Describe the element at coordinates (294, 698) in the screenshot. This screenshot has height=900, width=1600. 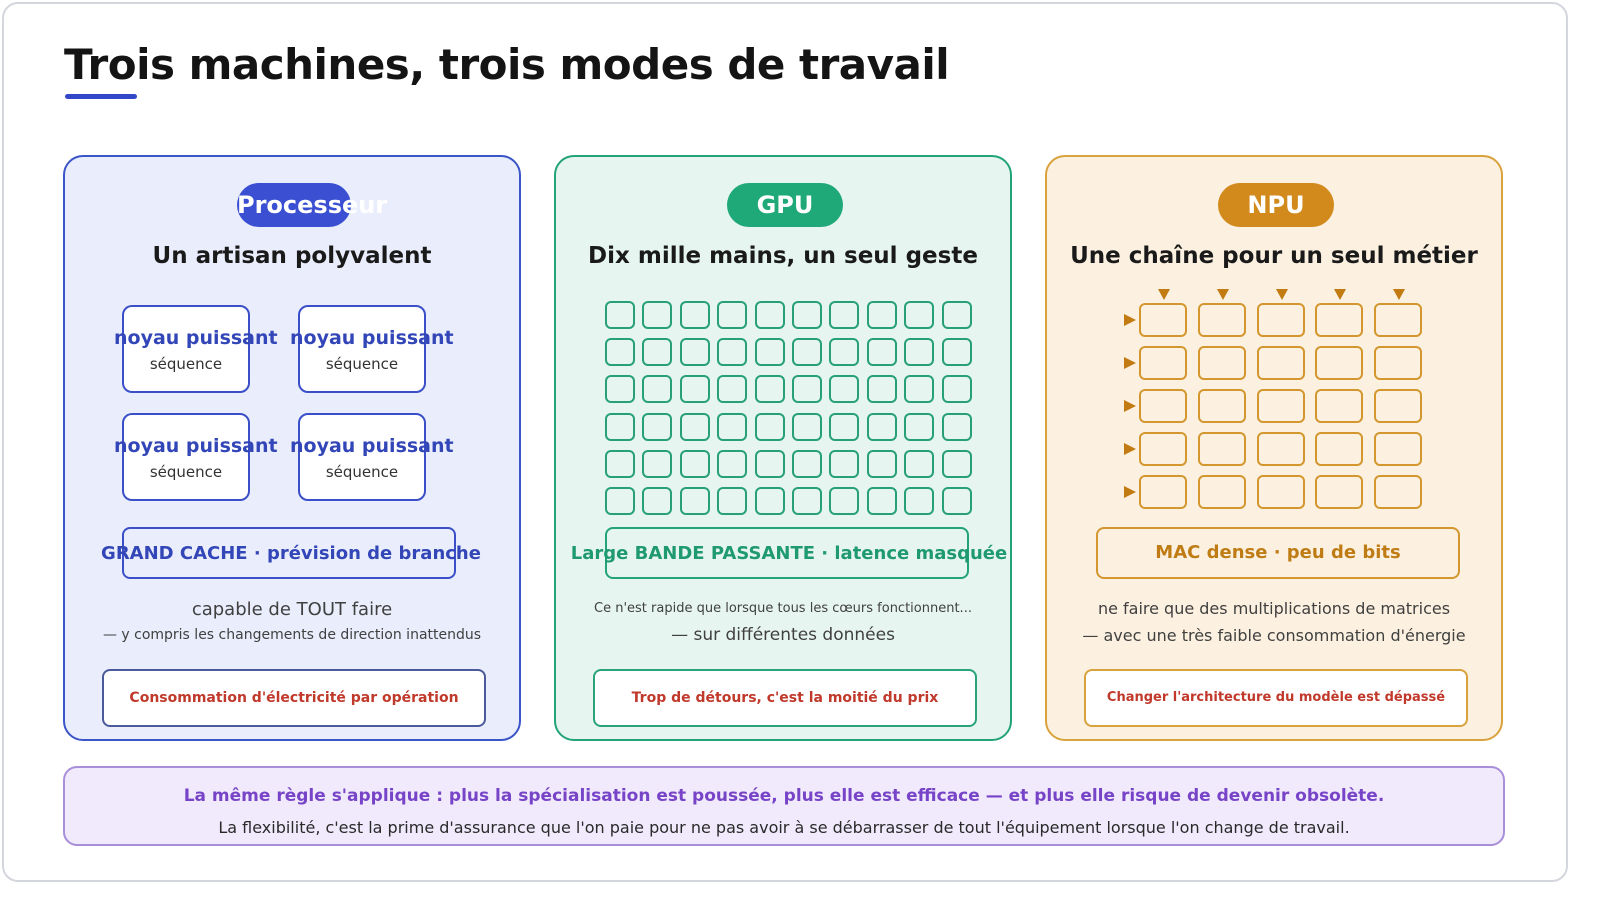
I see `panel-warning: Consommation d'électricité par opération` at that location.